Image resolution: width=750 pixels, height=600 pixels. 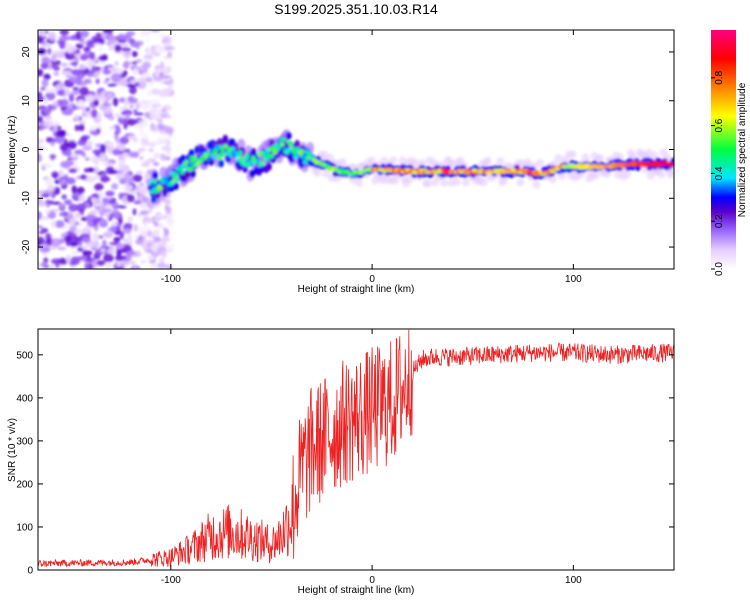 I want to click on spectrogram-y-tick-label: -10, so click(x=26, y=198).